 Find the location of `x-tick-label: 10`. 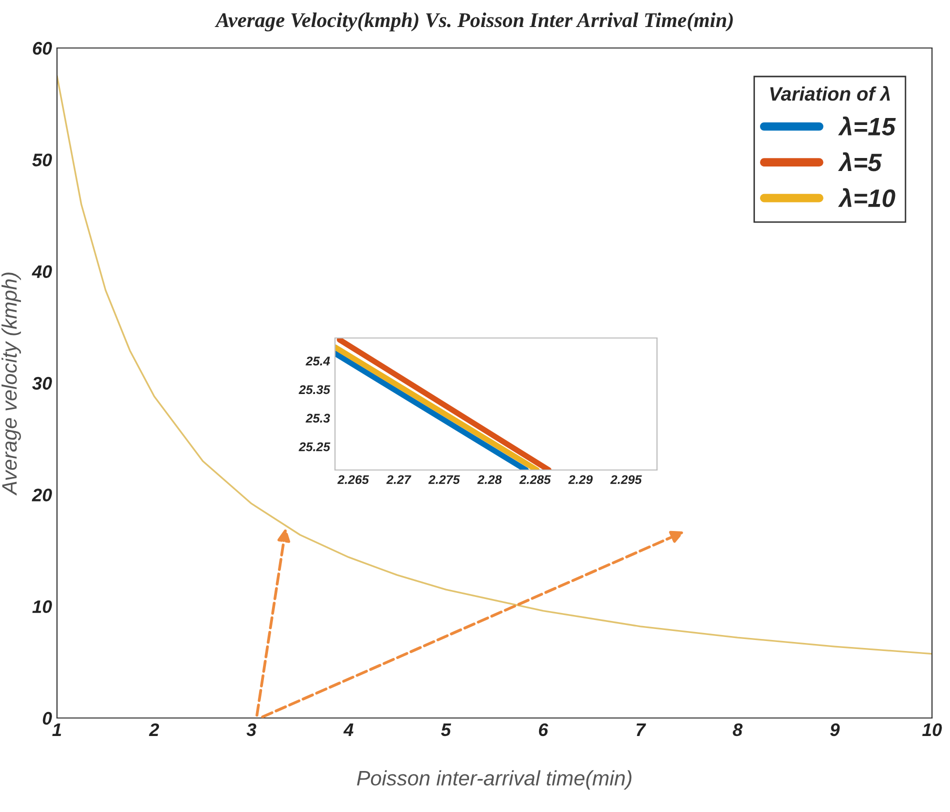

x-tick-label: 10 is located at coordinates (932, 729).